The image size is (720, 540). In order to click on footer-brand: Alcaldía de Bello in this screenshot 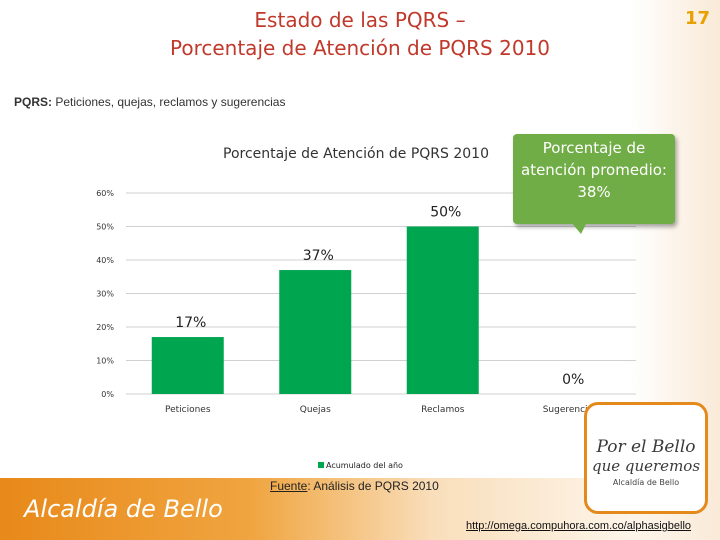, I will do `click(123, 509)`.